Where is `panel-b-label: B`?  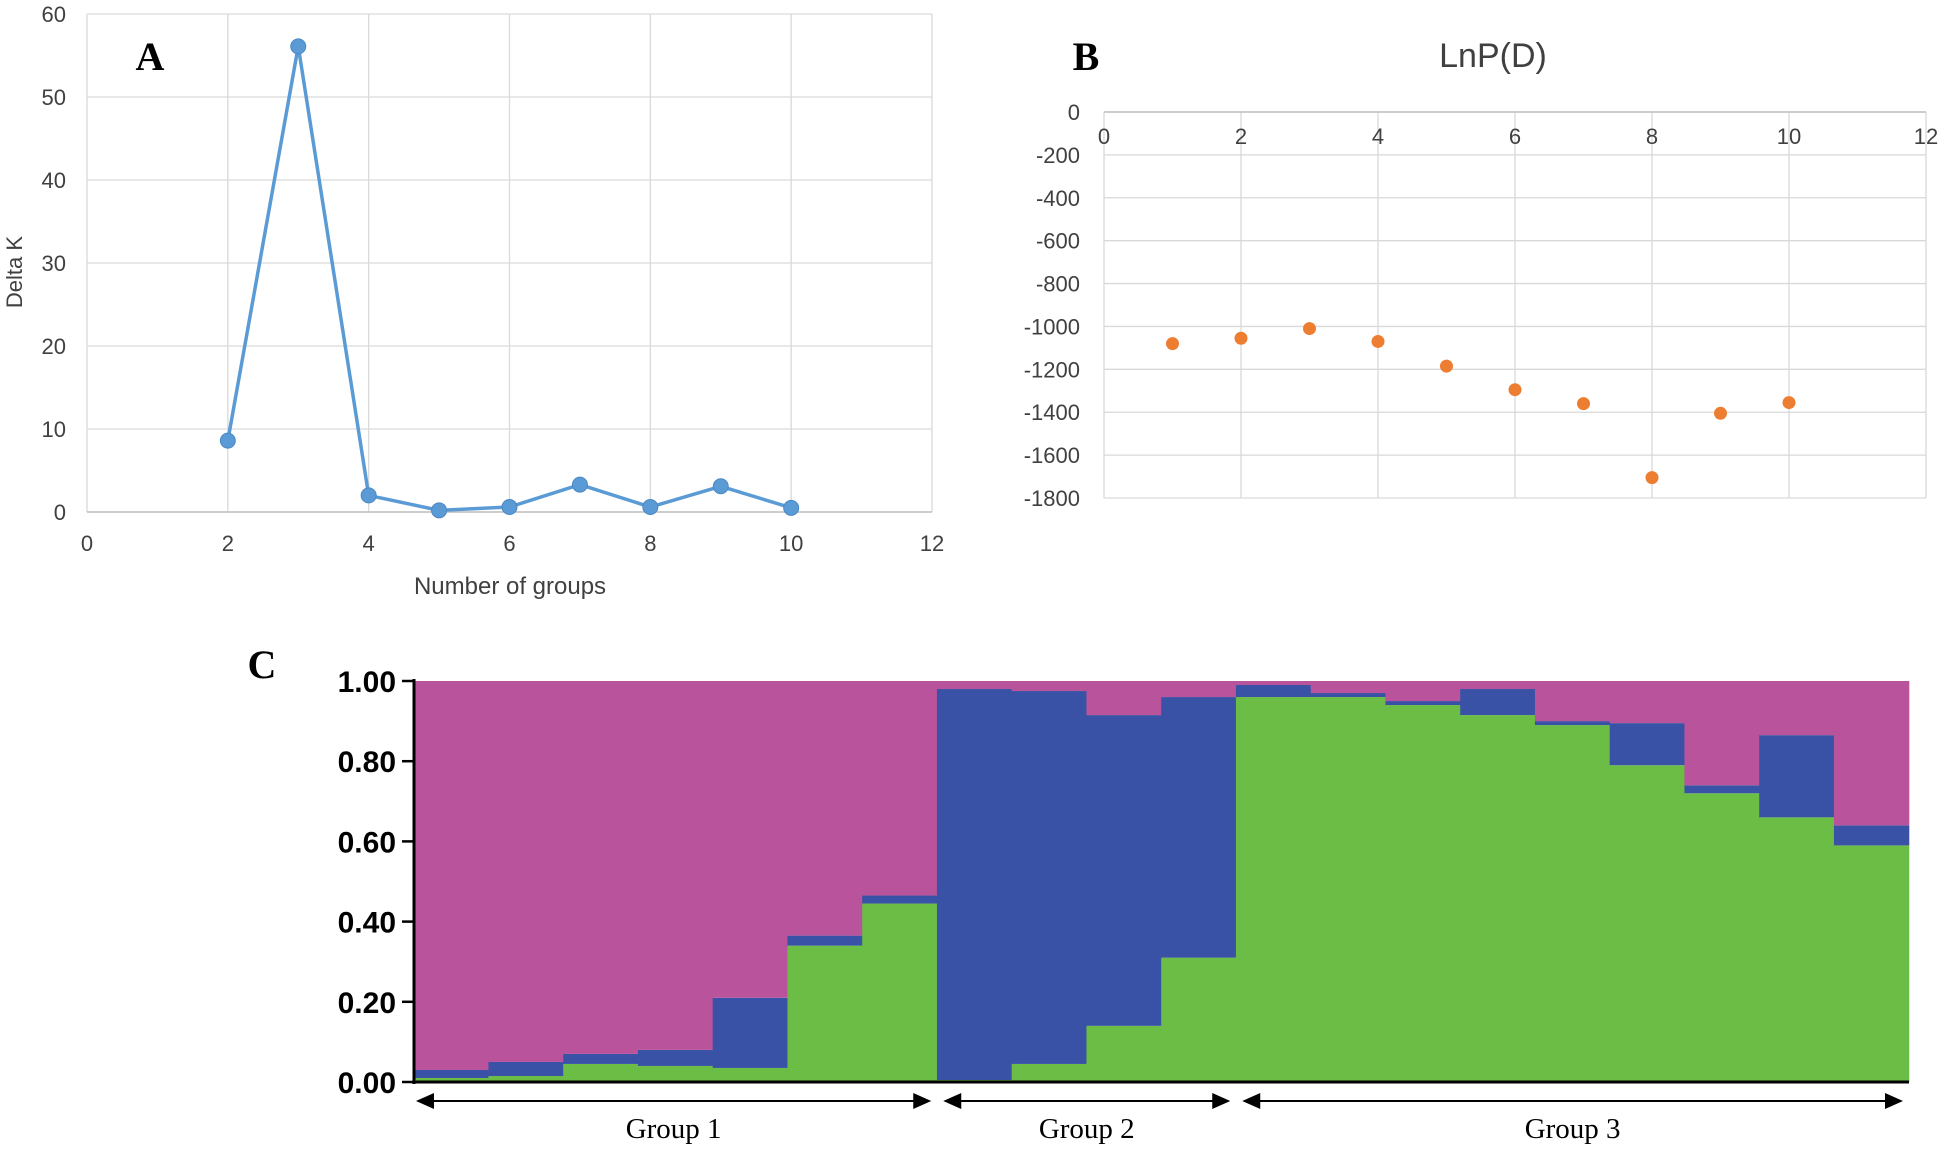
panel-b-label: B is located at coordinates (1086, 56).